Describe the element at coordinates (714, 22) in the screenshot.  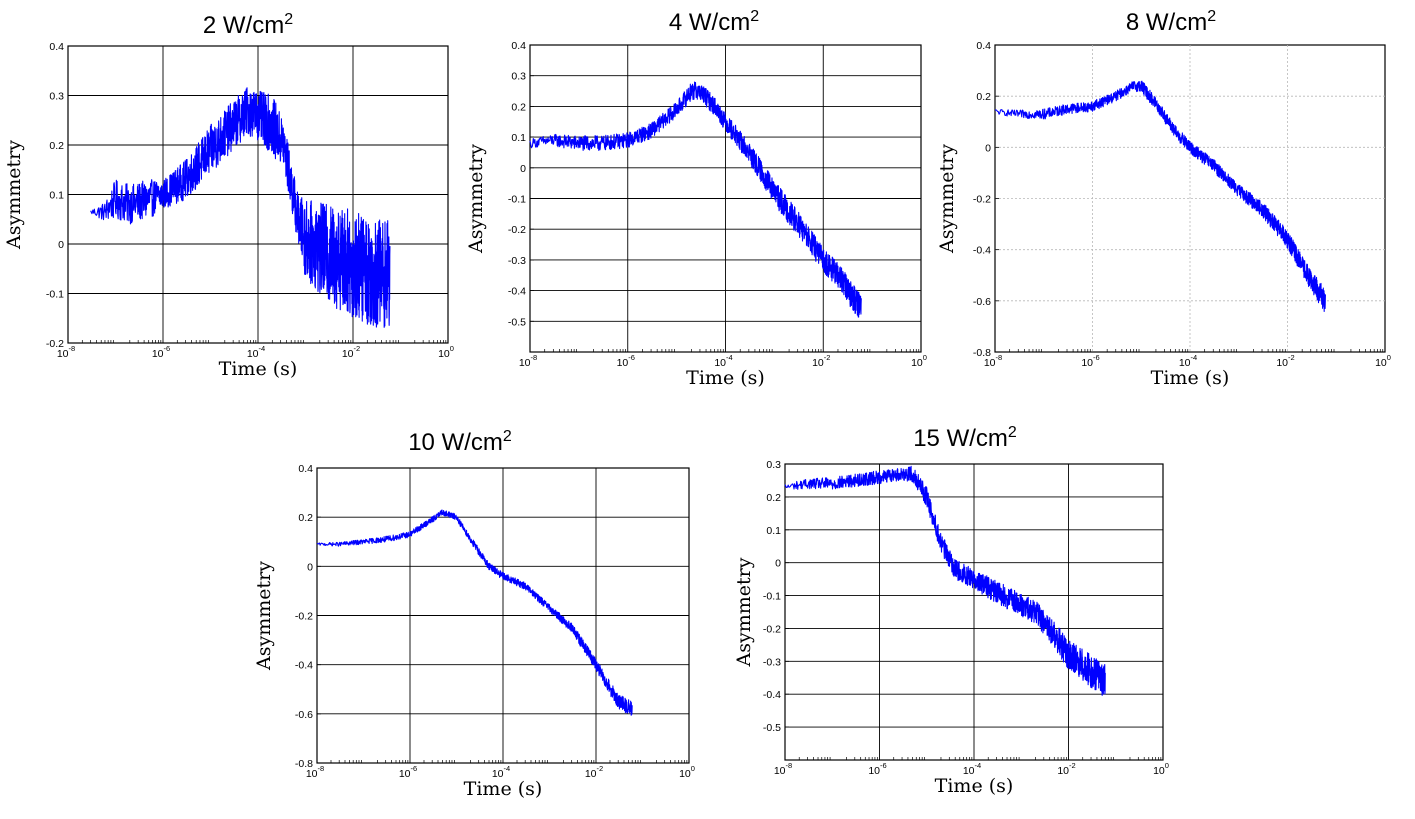
I see `chart-title: 4 W/cm2` at that location.